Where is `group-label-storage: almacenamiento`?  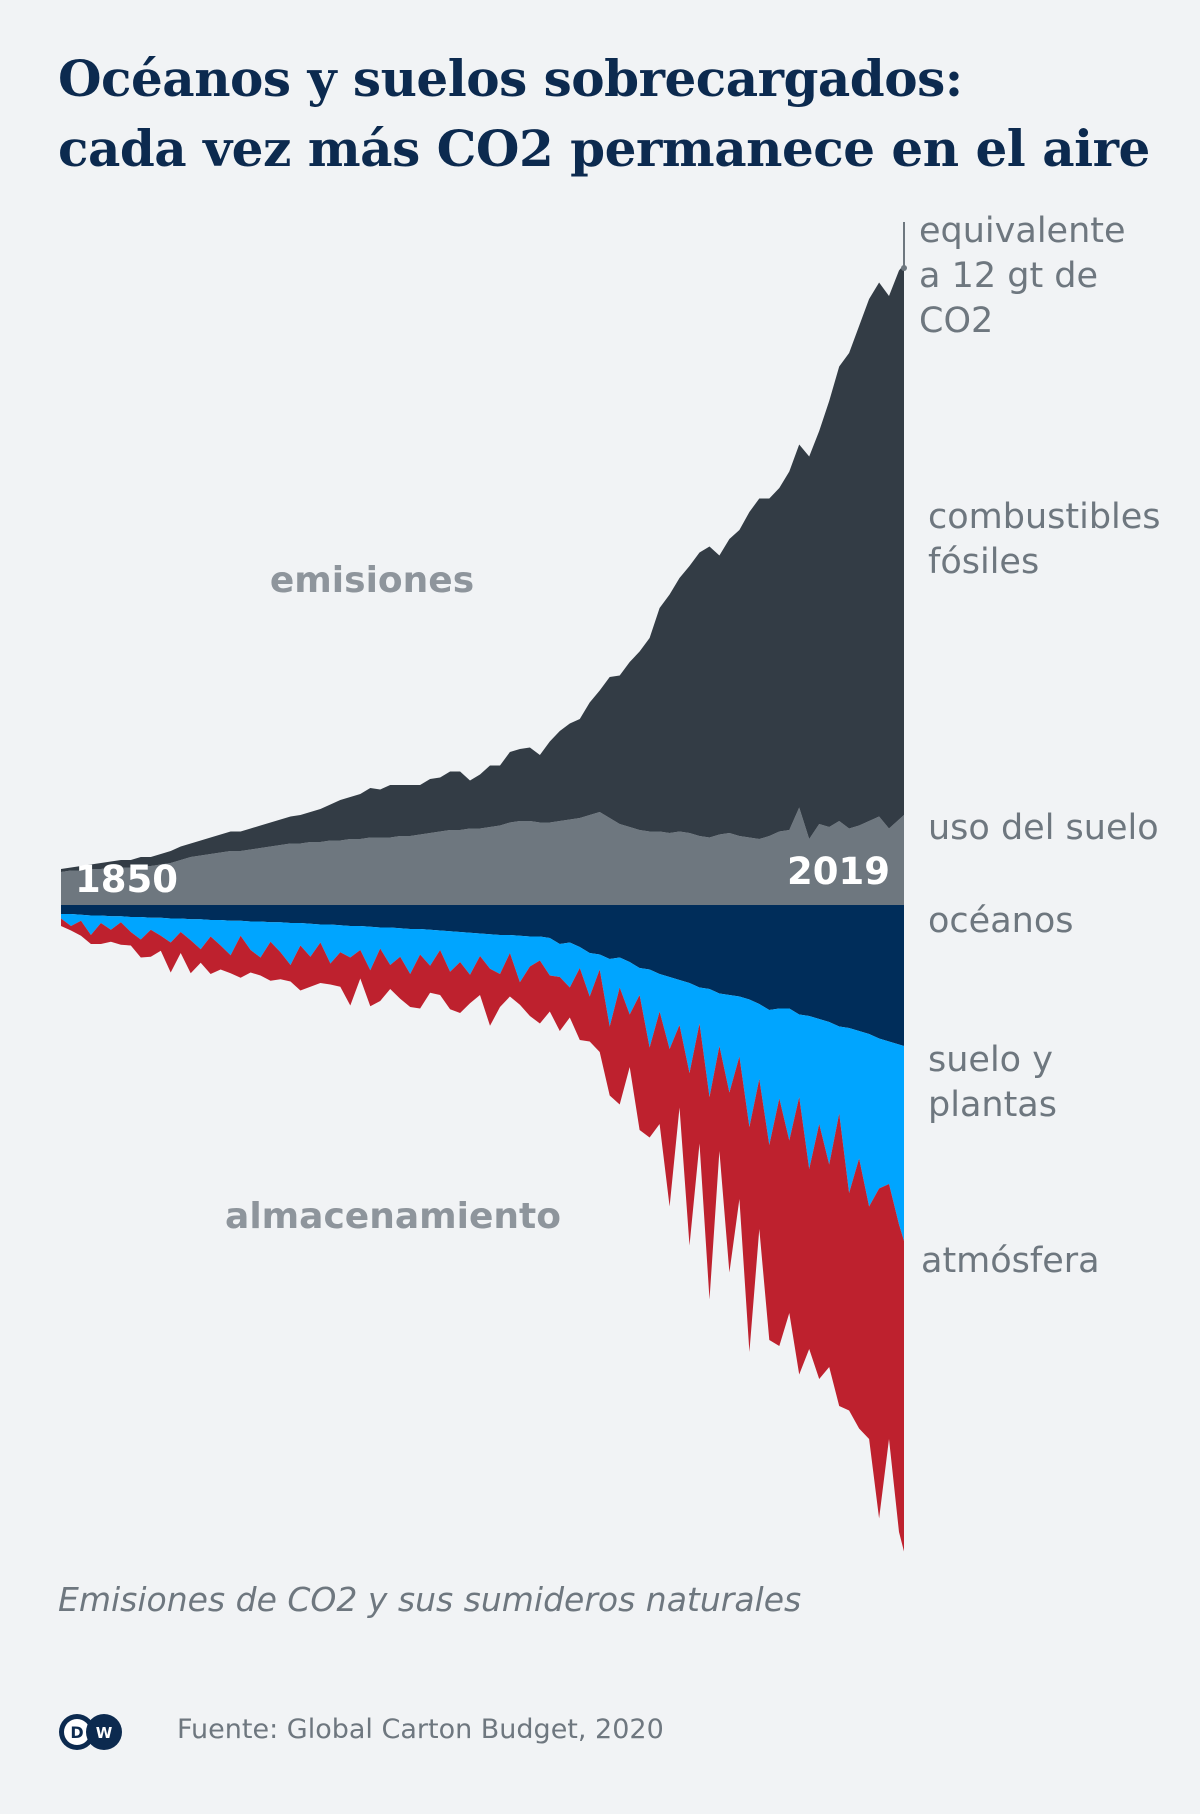 group-label-storage: almacenamiento is located at coordinates (393, 1216).